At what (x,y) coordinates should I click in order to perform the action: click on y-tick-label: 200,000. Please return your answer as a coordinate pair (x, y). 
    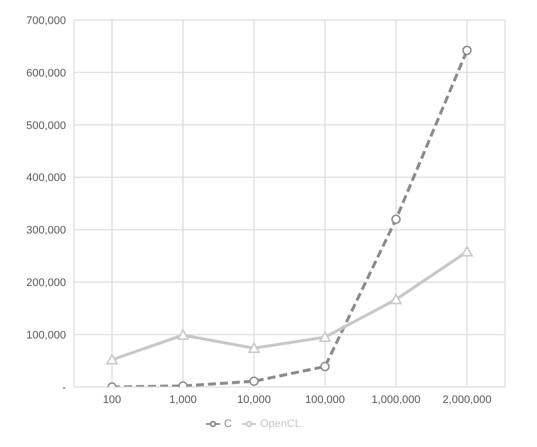
    Looking at the image, I should click on (46, 283).